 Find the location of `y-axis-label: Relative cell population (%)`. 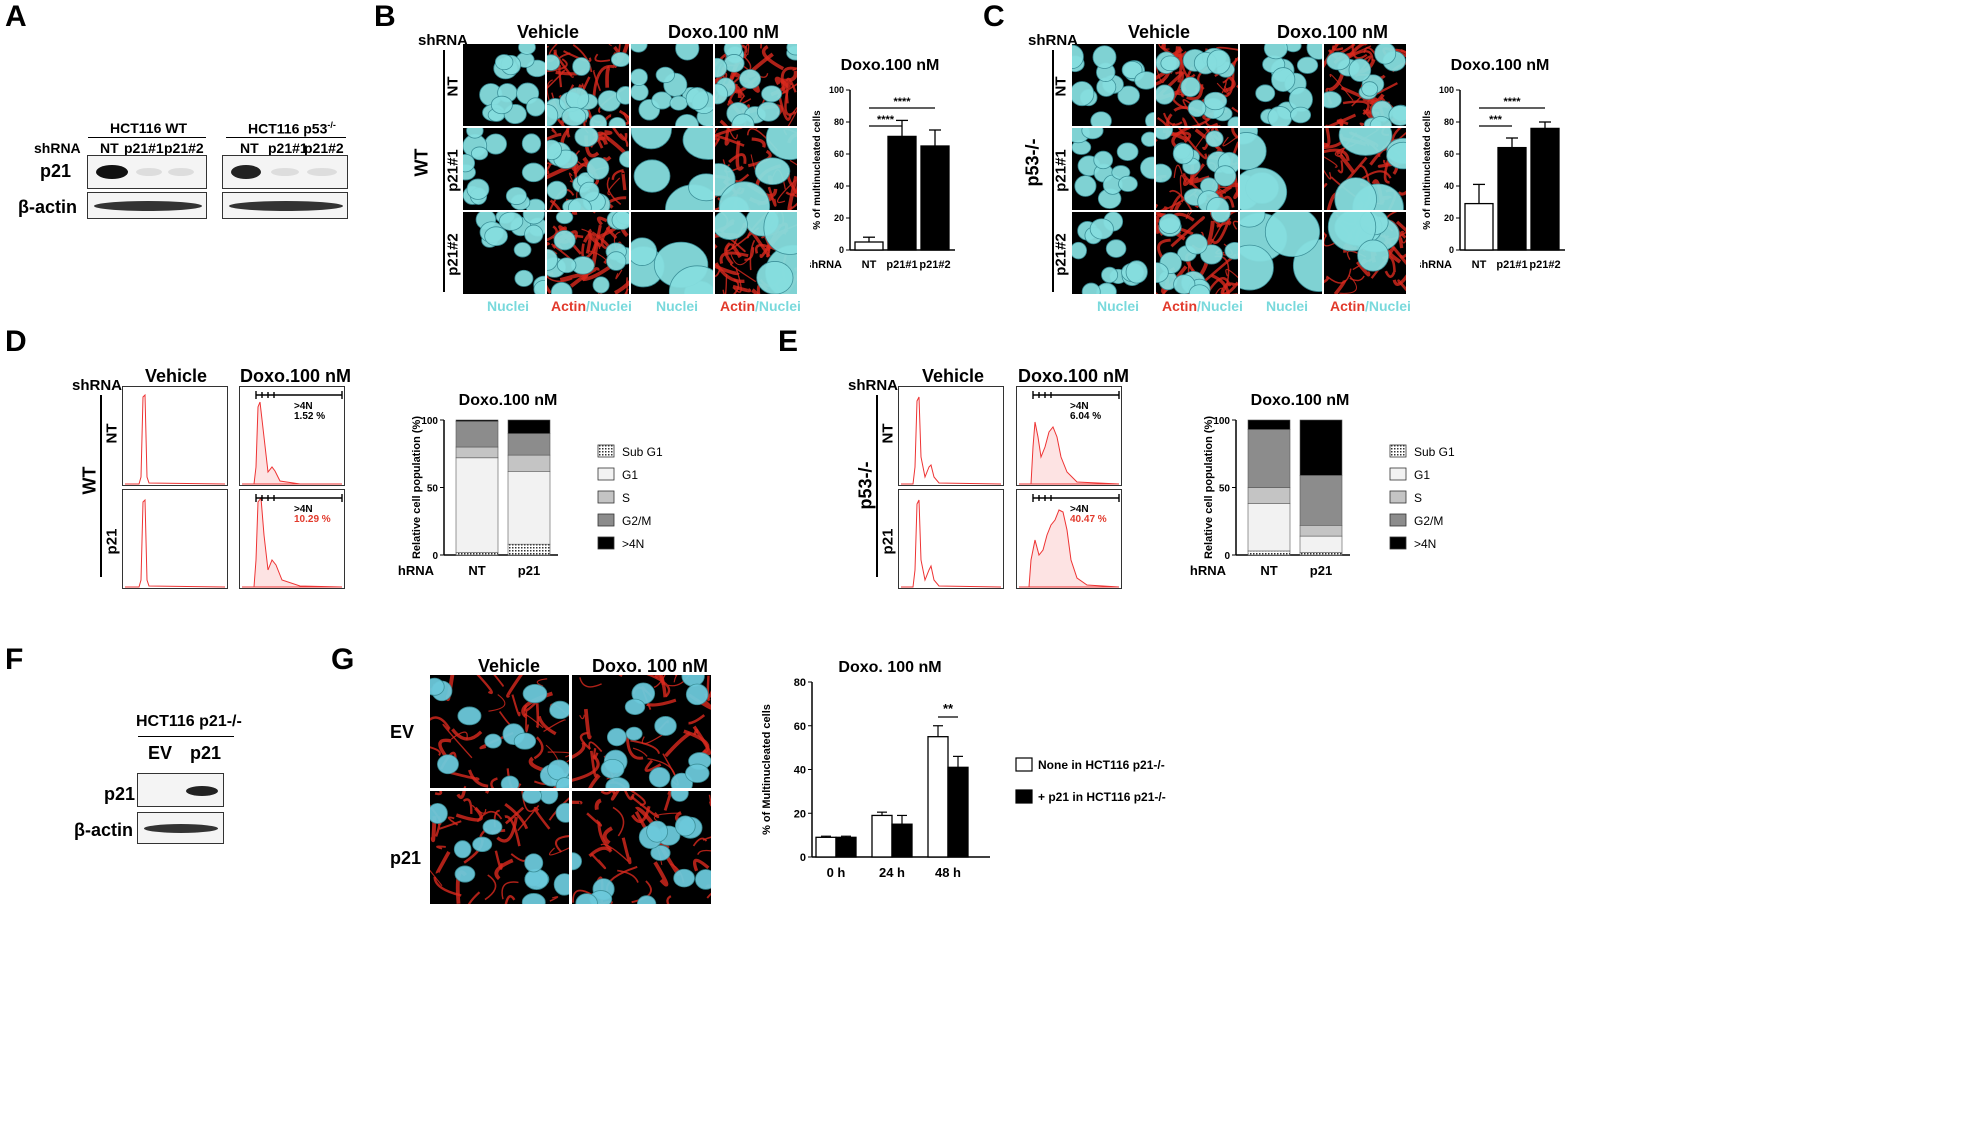

y-axis-label: Relative cell population (%) is located at coordinates (417, 487).